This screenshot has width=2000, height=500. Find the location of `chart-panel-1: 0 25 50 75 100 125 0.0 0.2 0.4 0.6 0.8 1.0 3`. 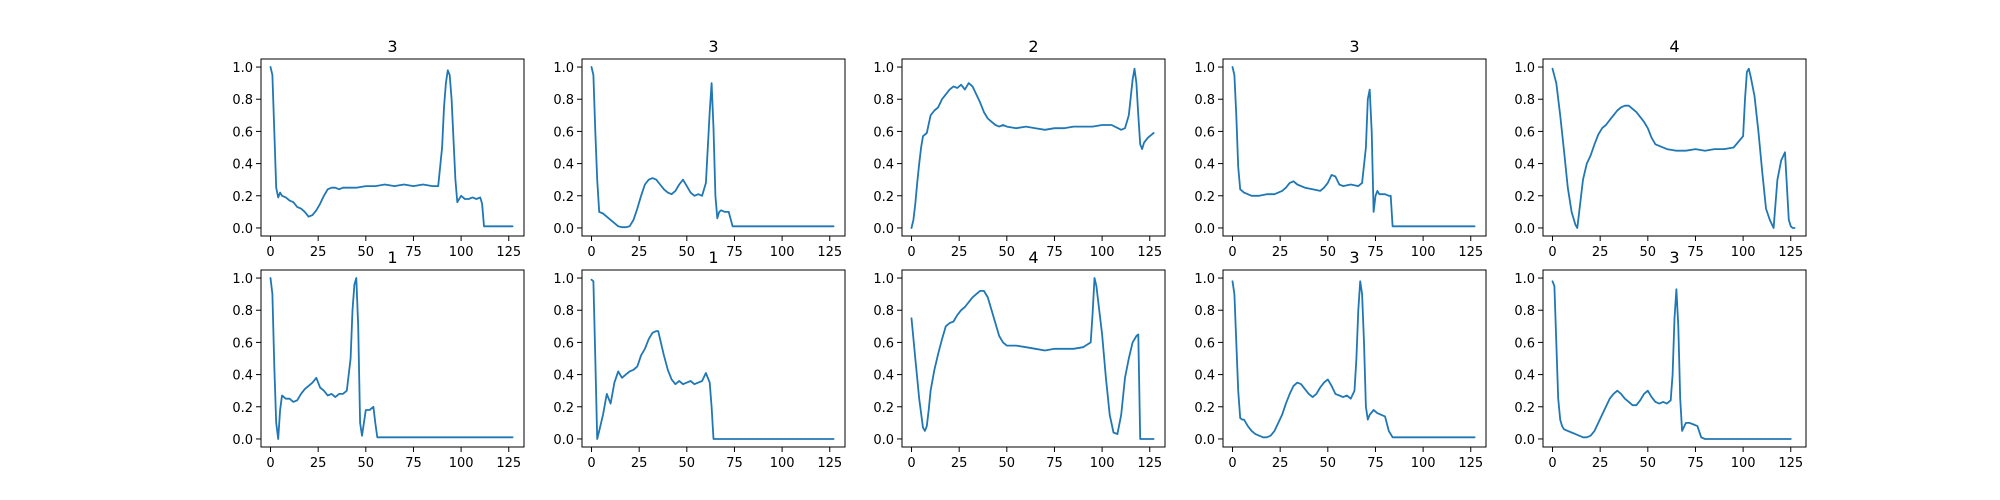

chart-panel-1: 0 25 50 75 100 125 0.0 0.2 0.4 0.6 0.8 1.0 3 is located at coordinates (378, 148).